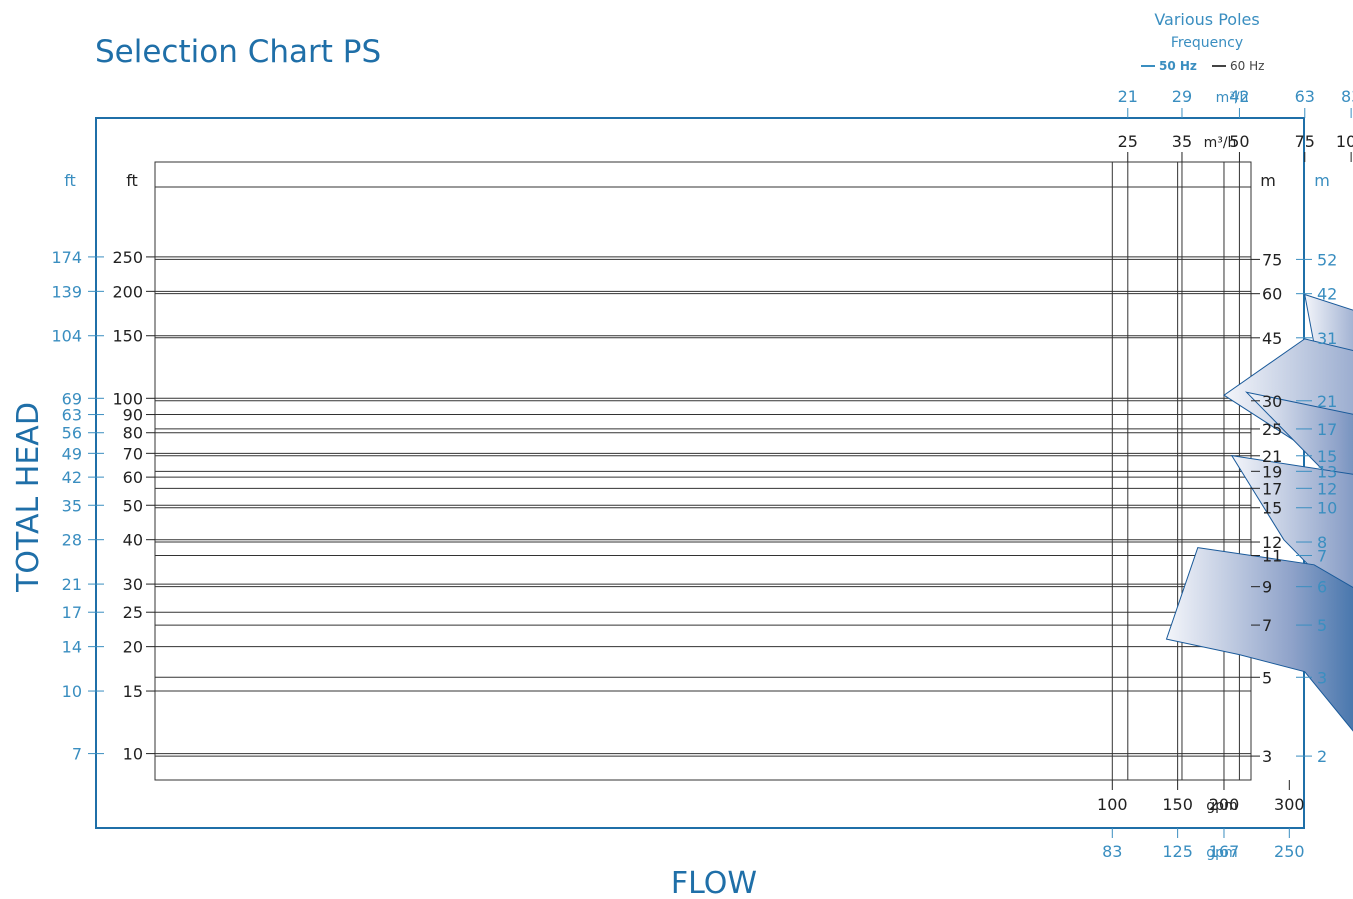 The width and height of the screenshot is (1353, 899). I want to click on tick-label-ft-60hz: 80, so click(133, 433).